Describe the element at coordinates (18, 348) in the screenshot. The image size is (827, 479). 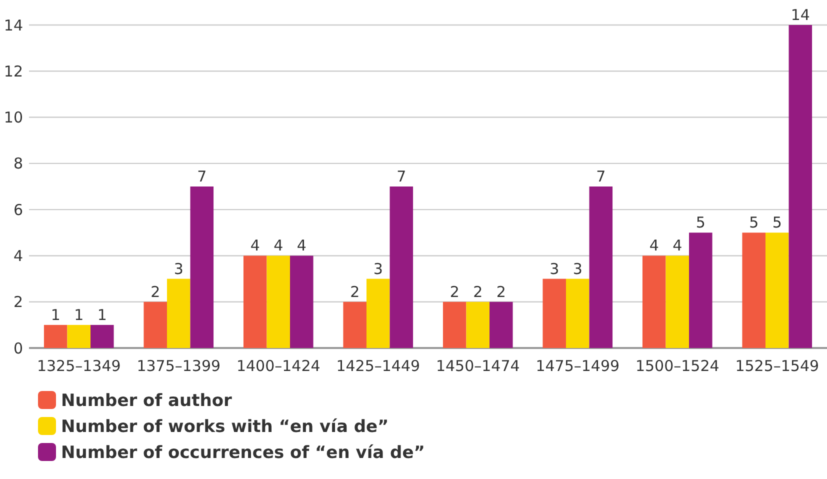
I see `y-tick-label: 0` at that location.